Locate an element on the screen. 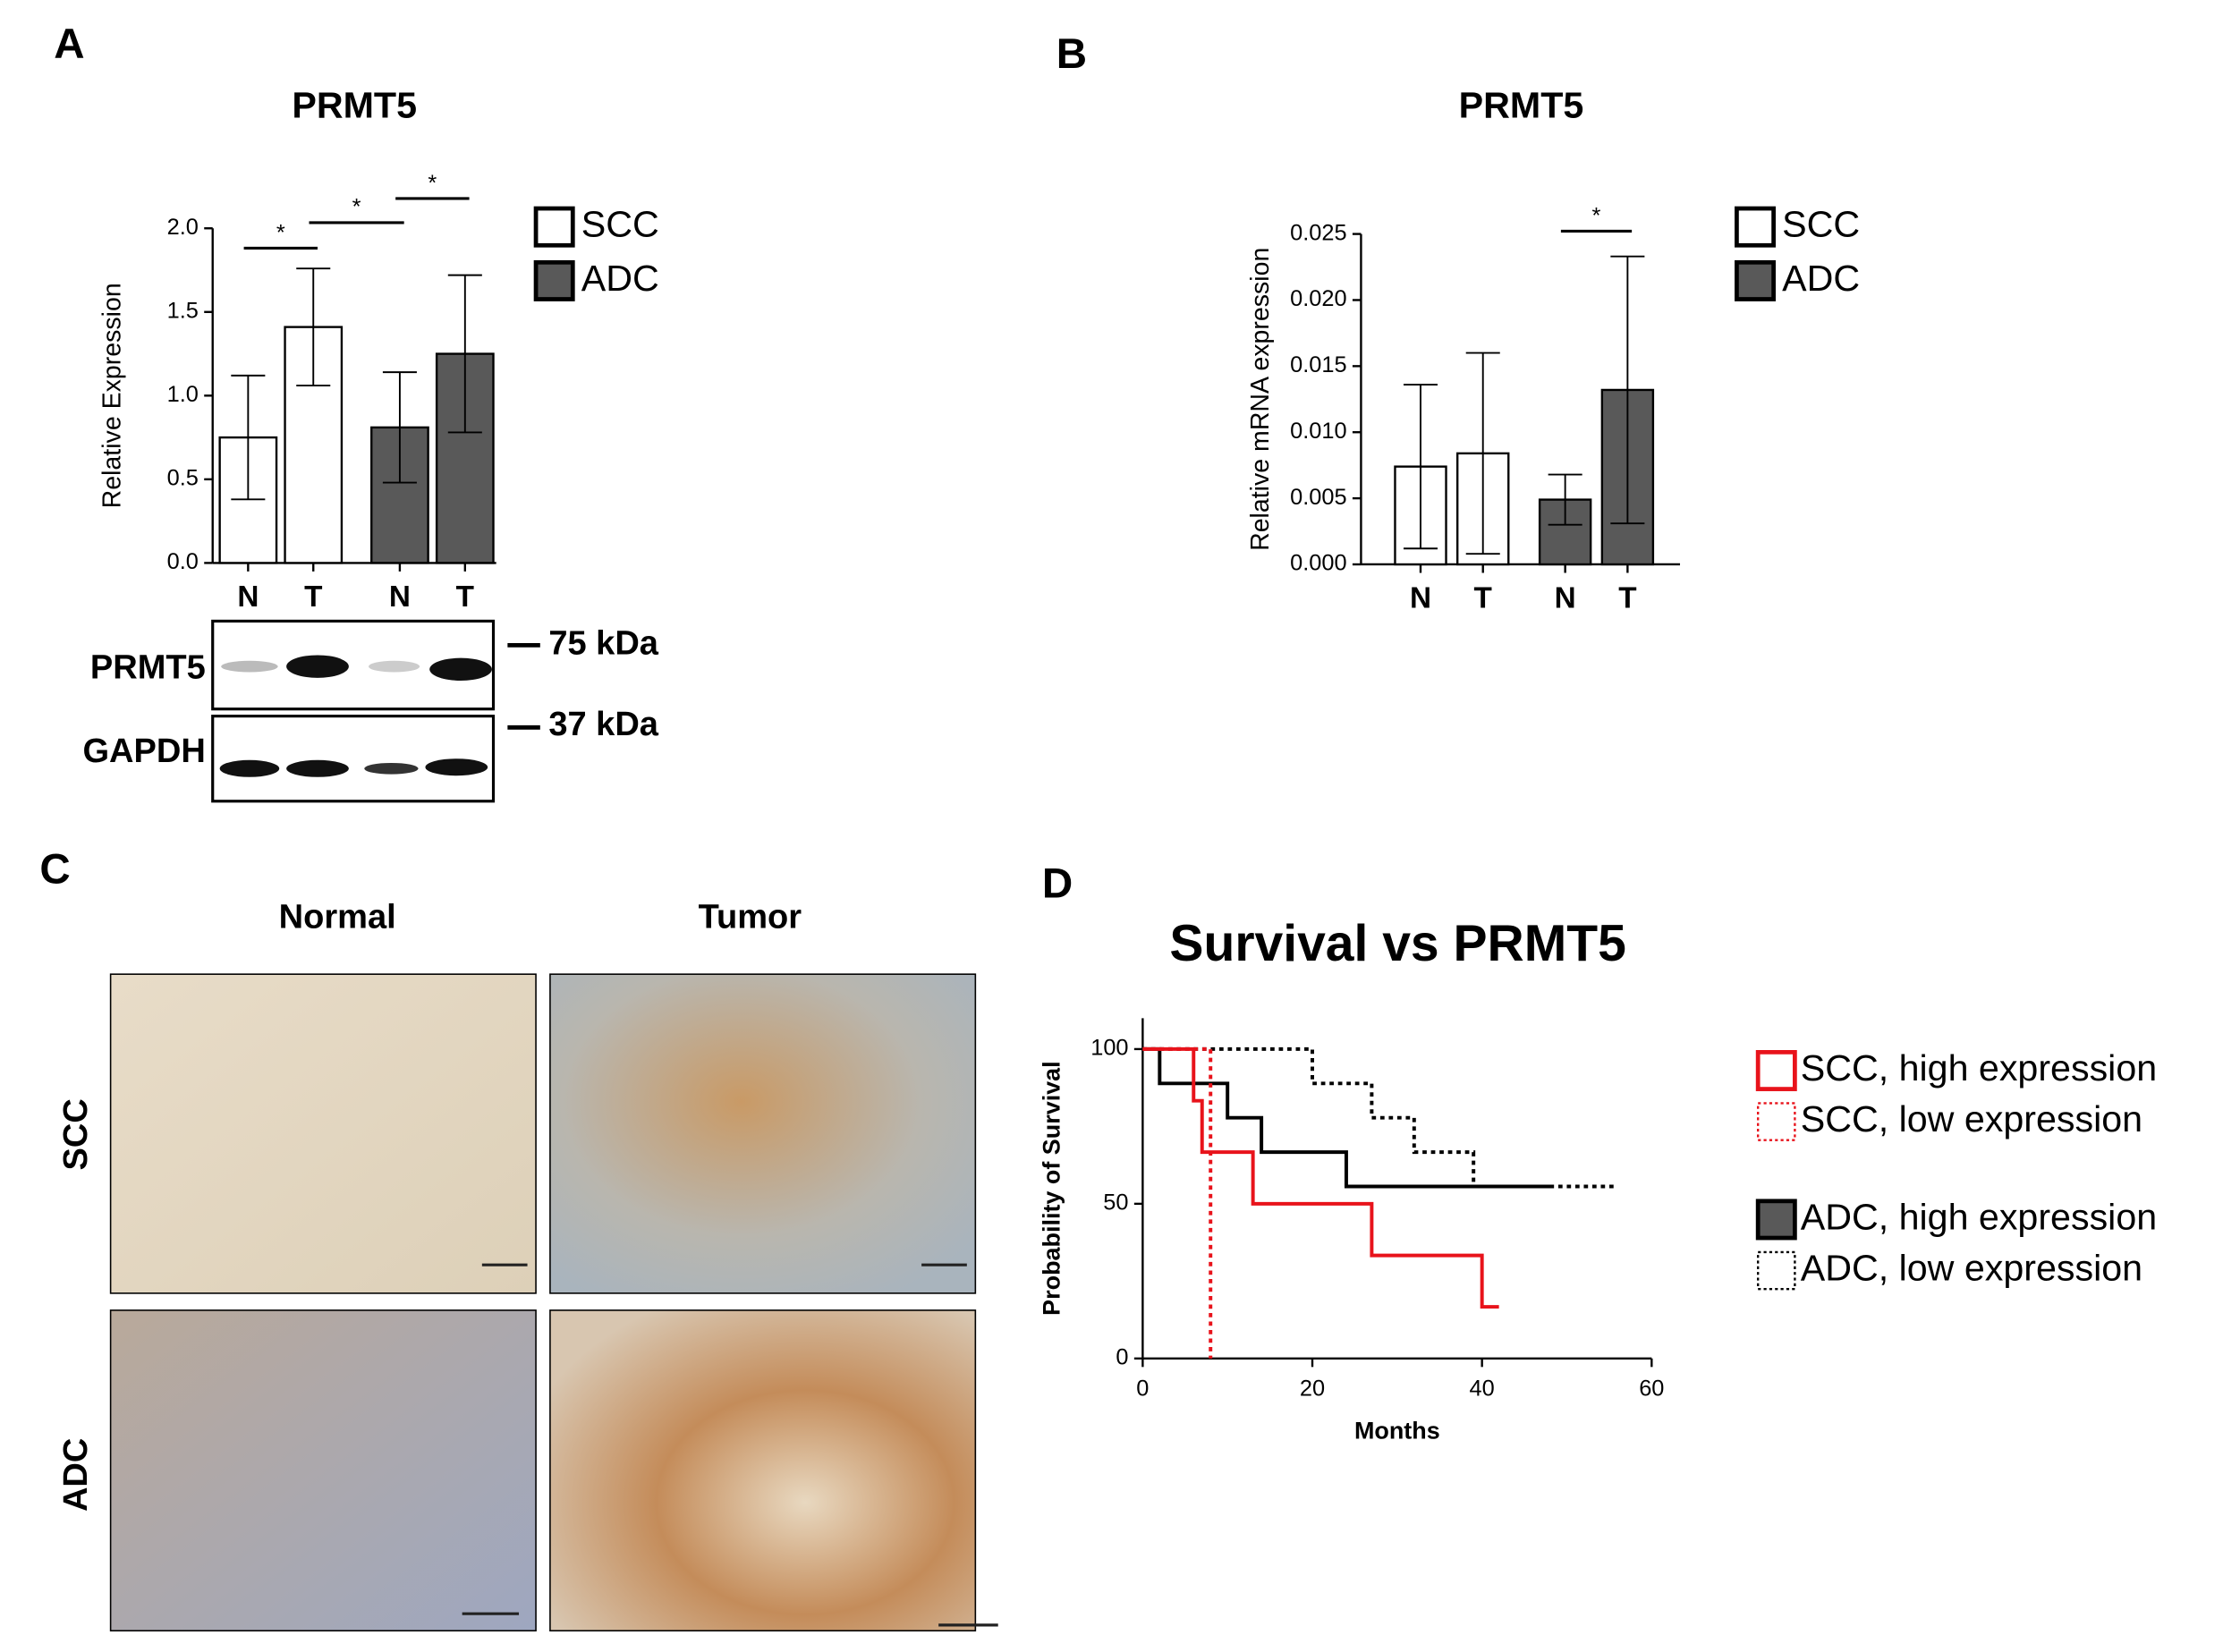 This screenshot has width=2223, height=1652. y-tick-label: 100 is located at coordinates (1109, 1048).